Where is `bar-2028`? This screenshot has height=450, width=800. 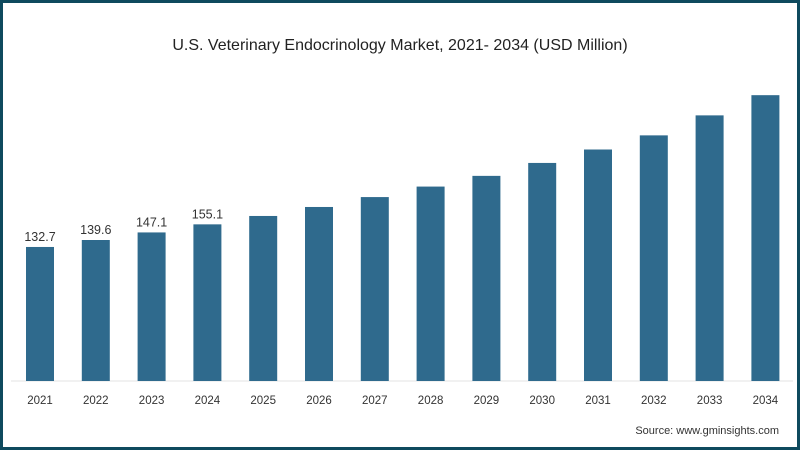 bar-2028 is located at coordinates (430, 283).